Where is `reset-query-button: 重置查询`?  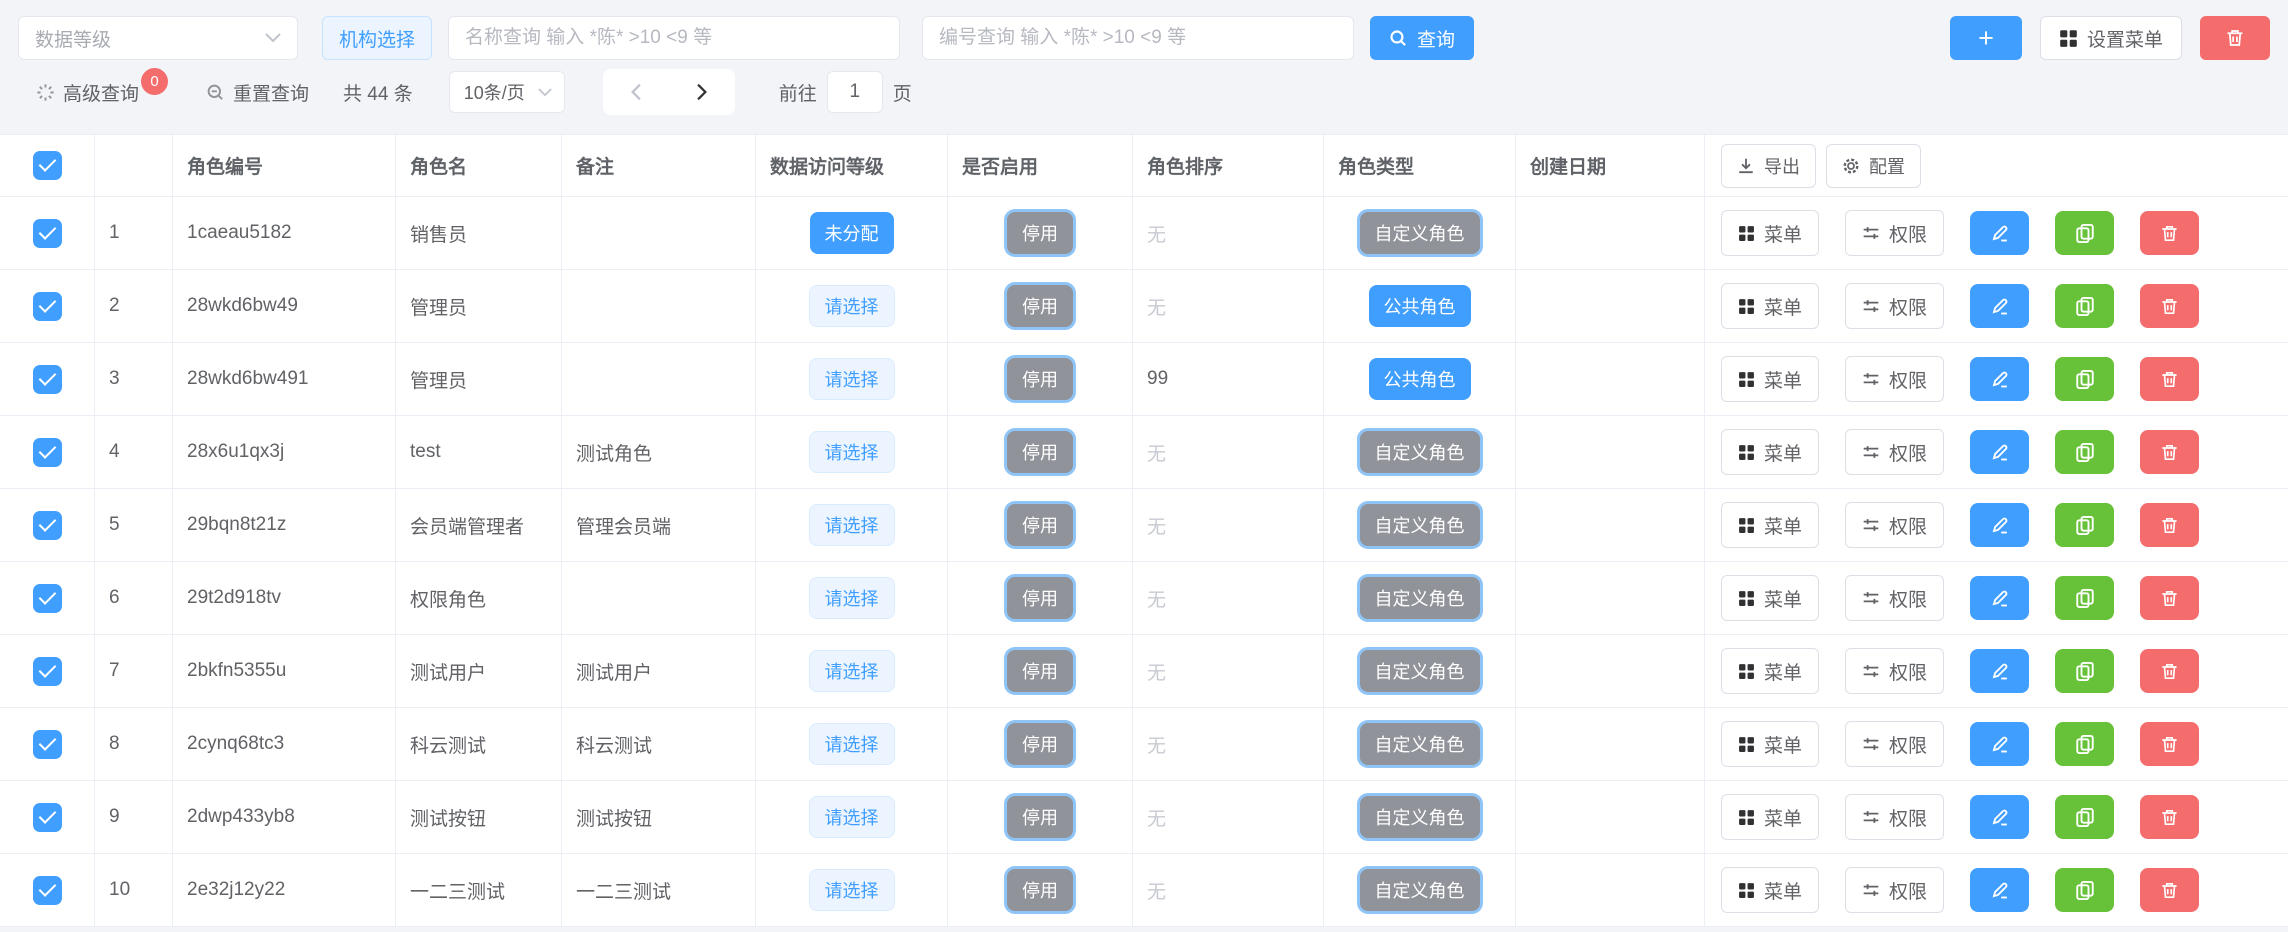
reset-query-button: 重置查询 is located at coordinates (257, 92).